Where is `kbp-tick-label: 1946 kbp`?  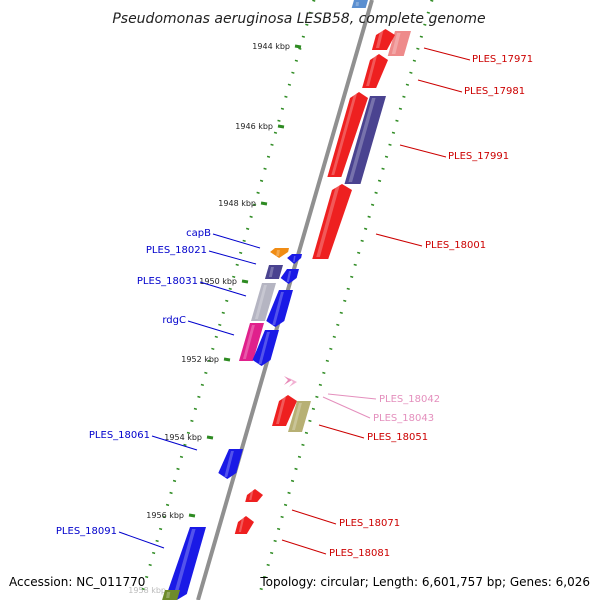
kbp-tick-label: 1946 kbp is located at coordinates (254, 126).